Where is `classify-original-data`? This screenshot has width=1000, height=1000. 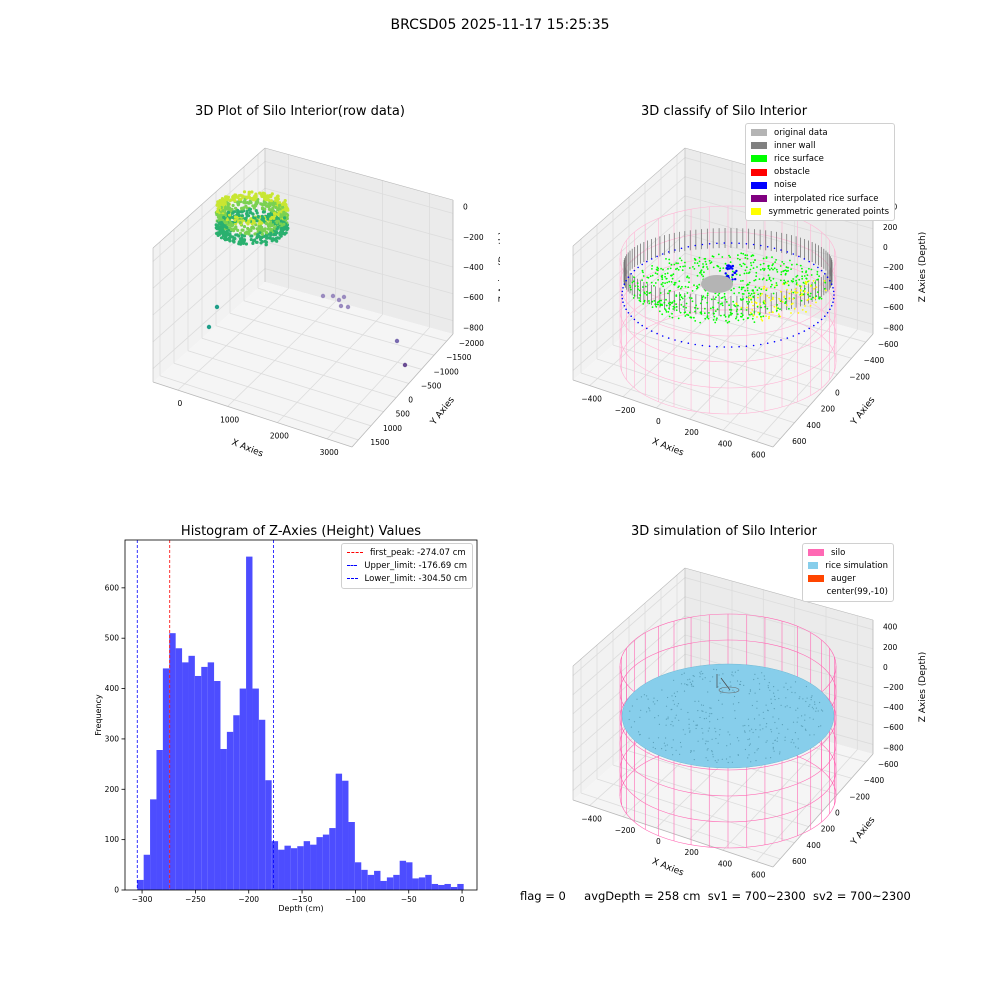 classify-original-data is located at coordinates (717, 284).